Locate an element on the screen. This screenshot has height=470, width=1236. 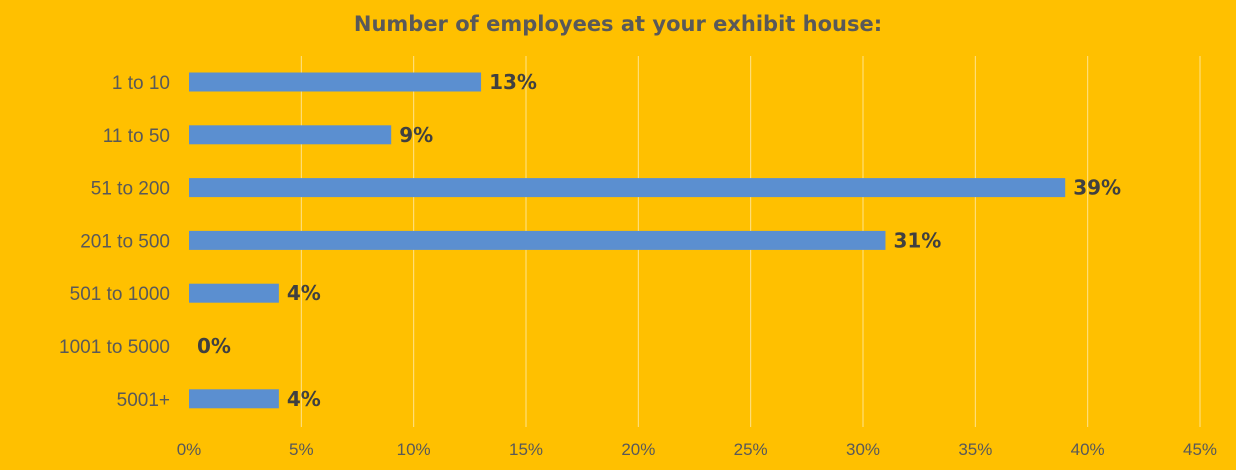
x-tick-label: 25% is located at coordinates (751, 449).